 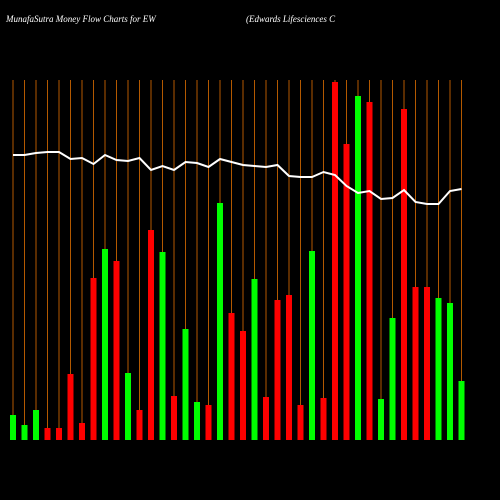 What do you see at coordinates (81, 19) in the screenshot?
I see `chart-title: MunafaSutra Money Flow Charts for EW` at bounding box center [81, 19].